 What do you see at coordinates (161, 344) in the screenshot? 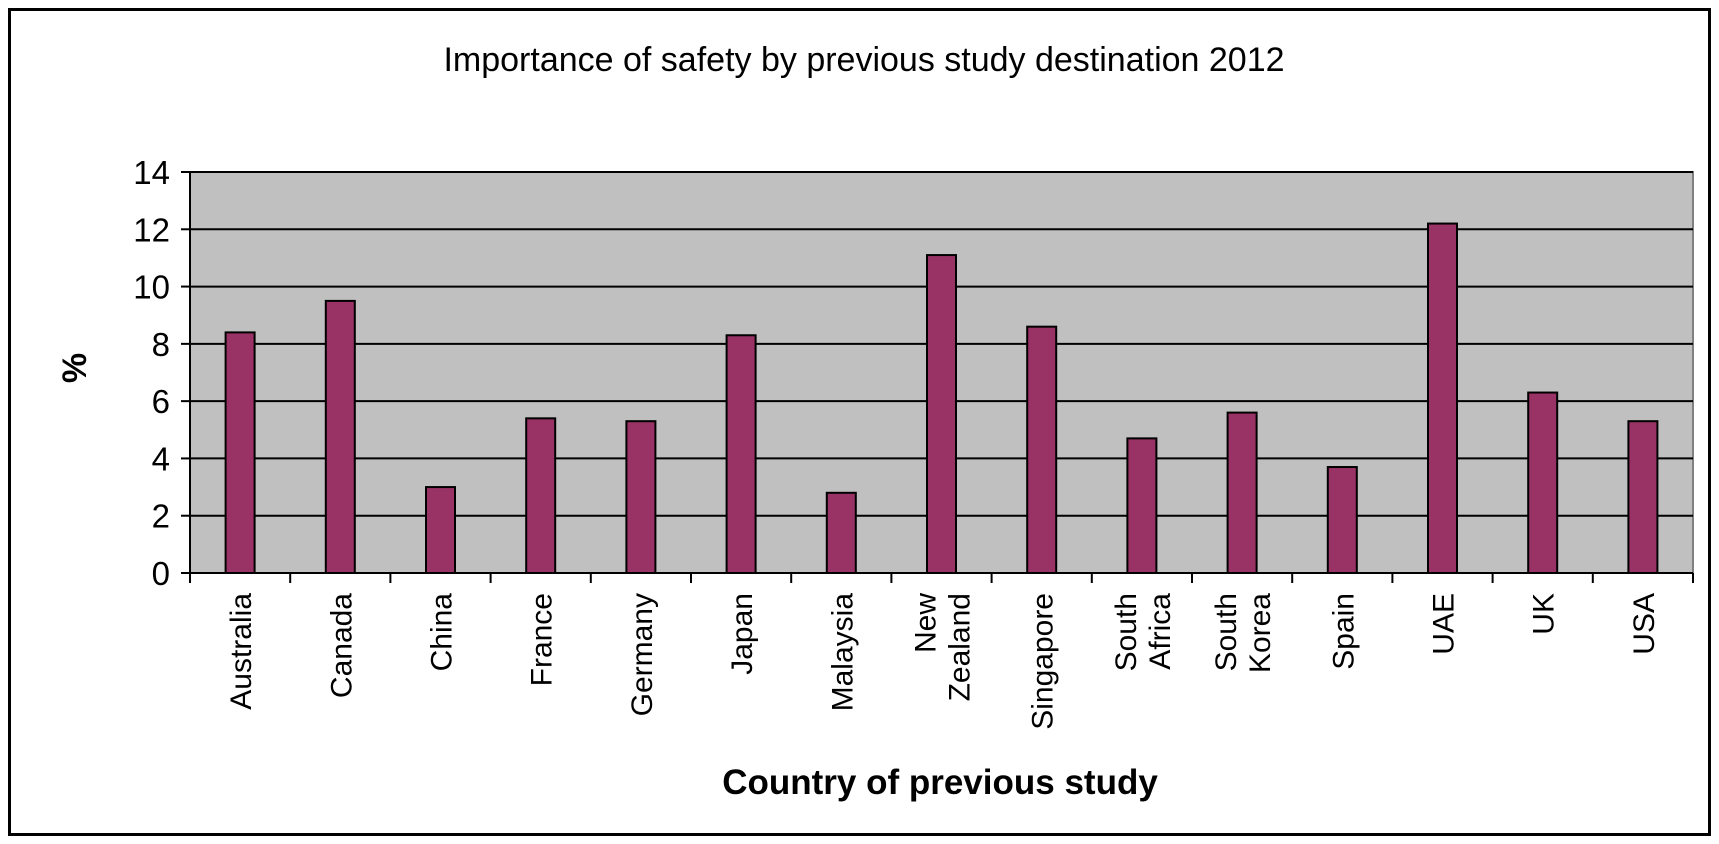
I see `y-tick-label: 8` at bounding box center [161, 344].